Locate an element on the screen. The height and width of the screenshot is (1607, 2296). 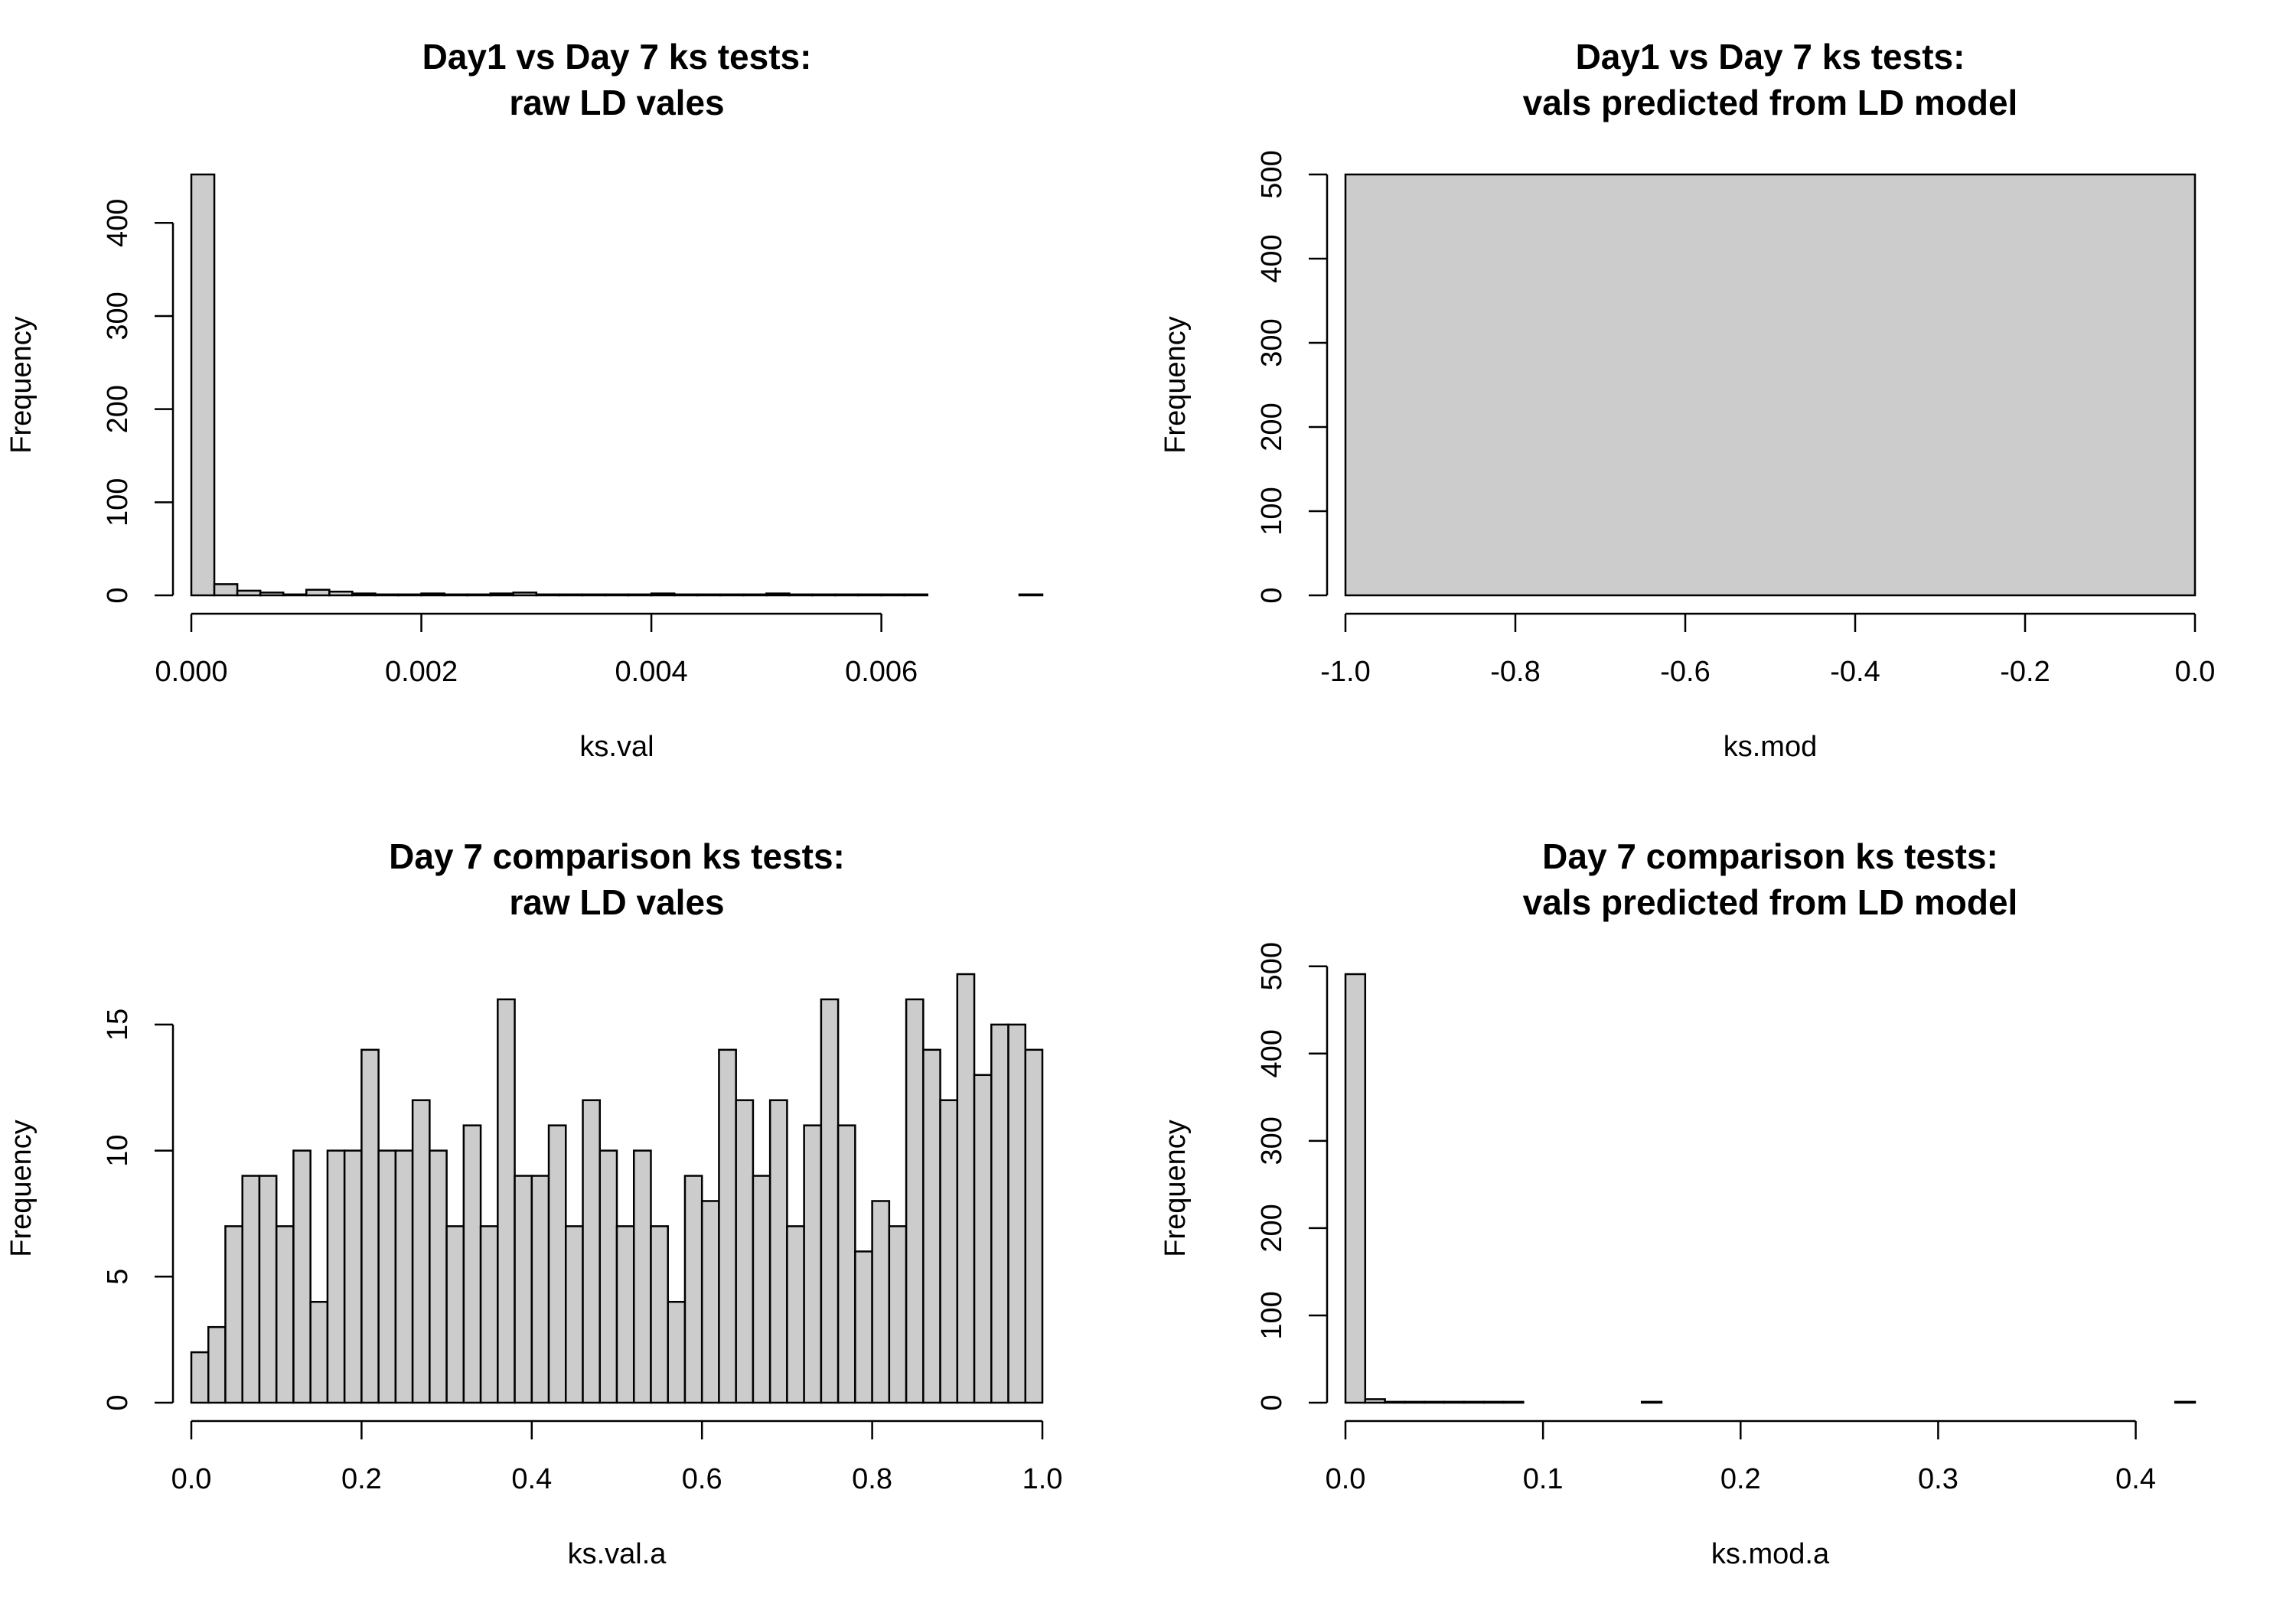
x-axis: -1.0 -0.8 -0.6 -0.4 -0.2 0.0 is located at coordinates (1768, 650).